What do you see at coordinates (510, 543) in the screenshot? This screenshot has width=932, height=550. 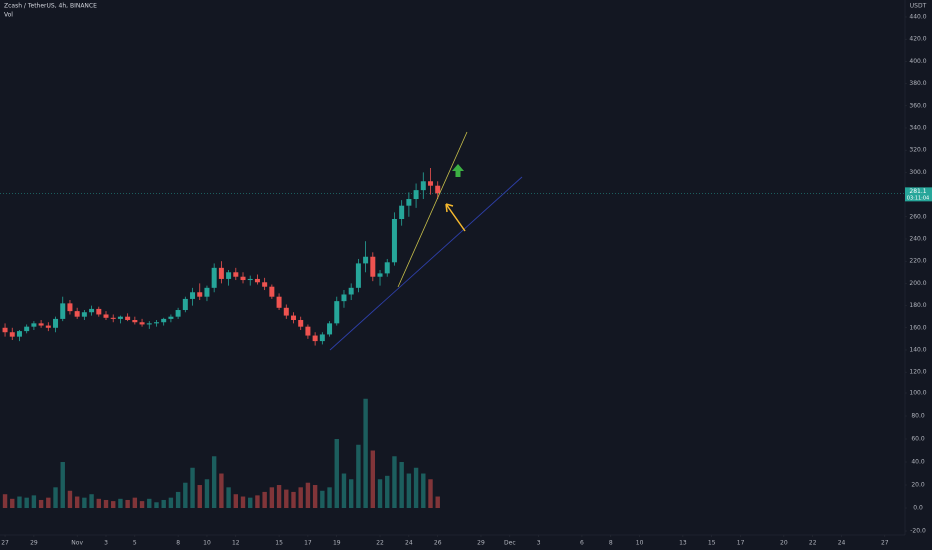 I see `x-tick-label: Dec` at bounding box center [510, 543].